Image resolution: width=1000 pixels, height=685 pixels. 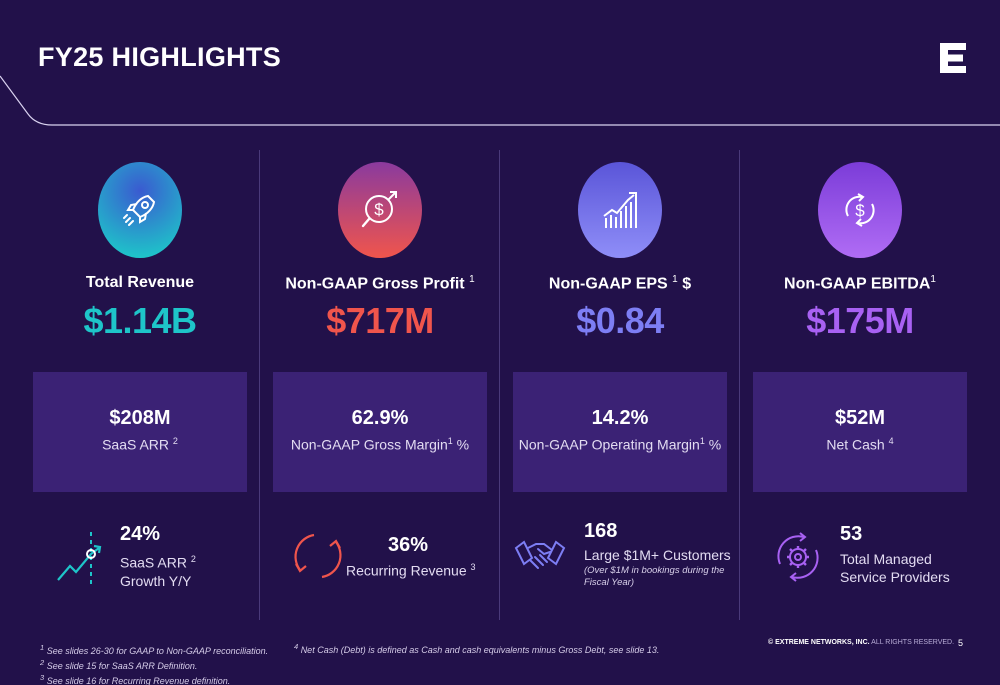 What do you see at coordinates (620, 320) in the screenshot?
I see `metric-value: $0.84` at bounding box center [620, 320].